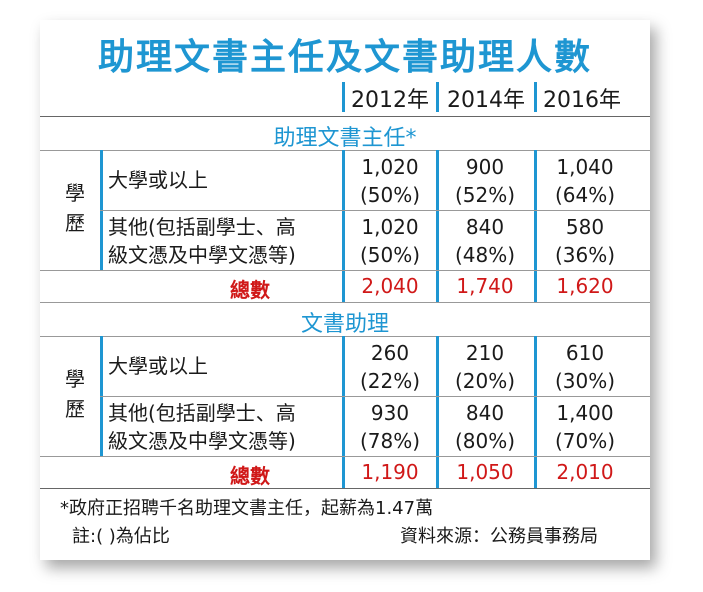  What do you see at coordinates (485, 167) in the screenshot?
I see `cell-value: 900` at bounding box center [485, 167].